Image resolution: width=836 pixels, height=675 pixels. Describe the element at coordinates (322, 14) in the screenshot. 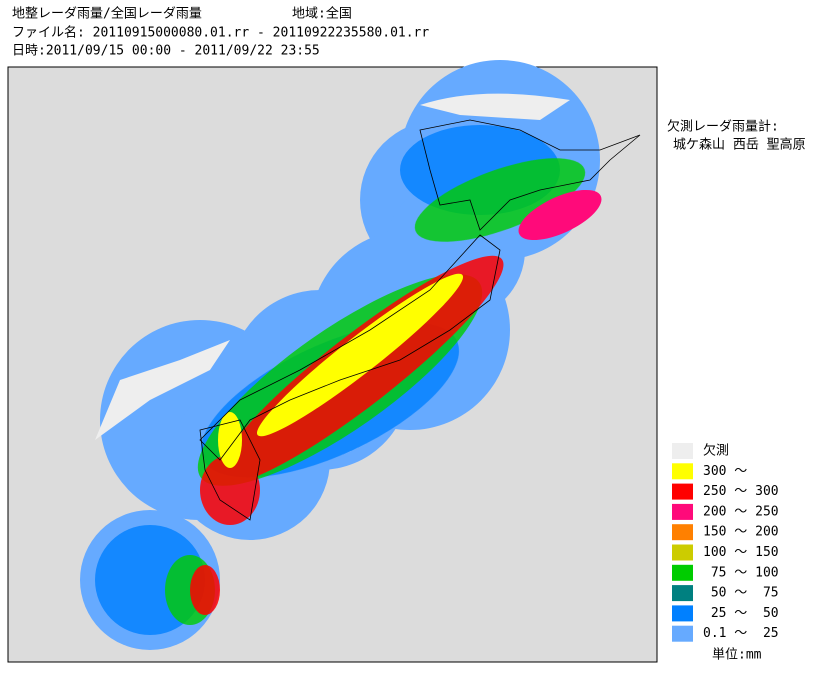

I see `region: 地域:全国` at that location.